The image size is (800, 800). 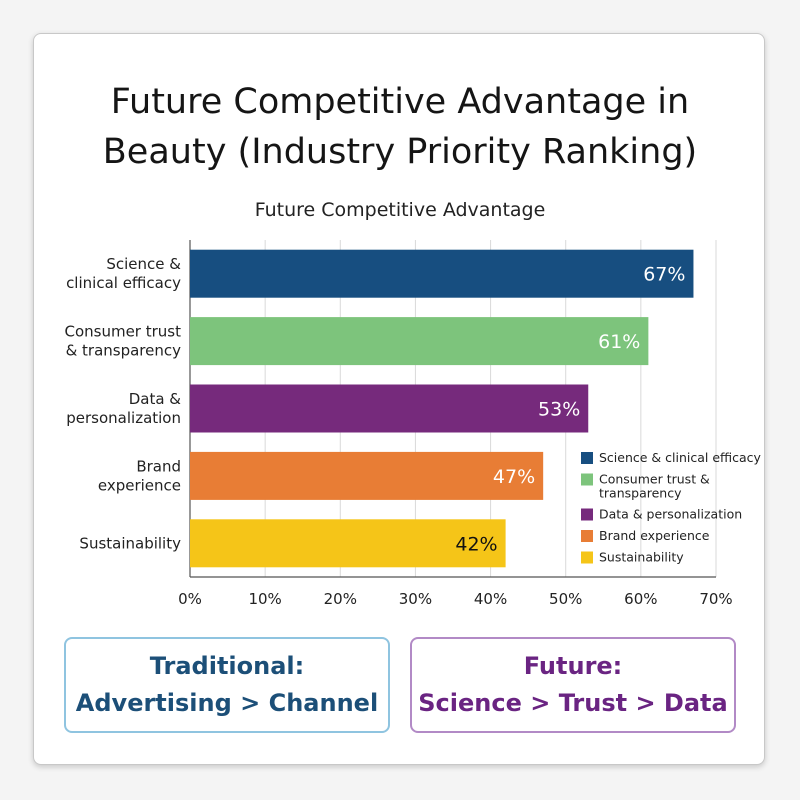 What do you see at coordinates (124, 351) in the screenshot?
I see `y-tick-label: & transparency` at bounding box center [124, 351].